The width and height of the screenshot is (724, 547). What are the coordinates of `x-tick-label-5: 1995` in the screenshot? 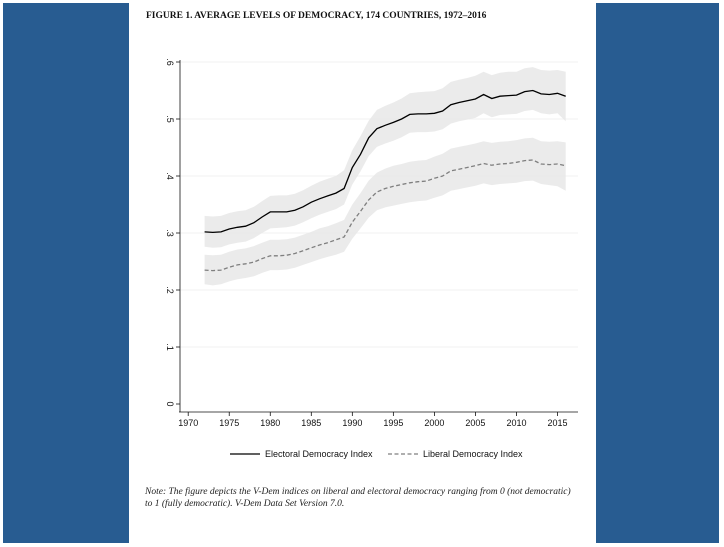 It's located at (393, 423).